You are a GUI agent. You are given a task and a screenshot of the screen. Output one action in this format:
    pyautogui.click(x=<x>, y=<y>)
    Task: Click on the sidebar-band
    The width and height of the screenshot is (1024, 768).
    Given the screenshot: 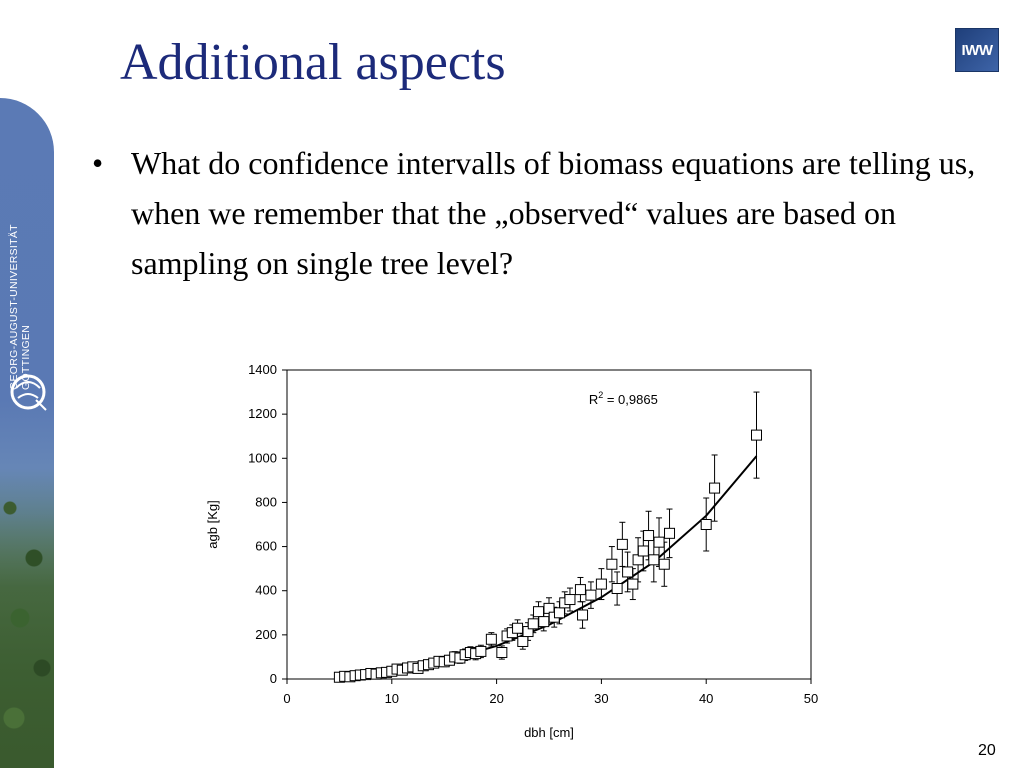 What is the action you would take?
    pyautogui.click(x=27, y=433)
    